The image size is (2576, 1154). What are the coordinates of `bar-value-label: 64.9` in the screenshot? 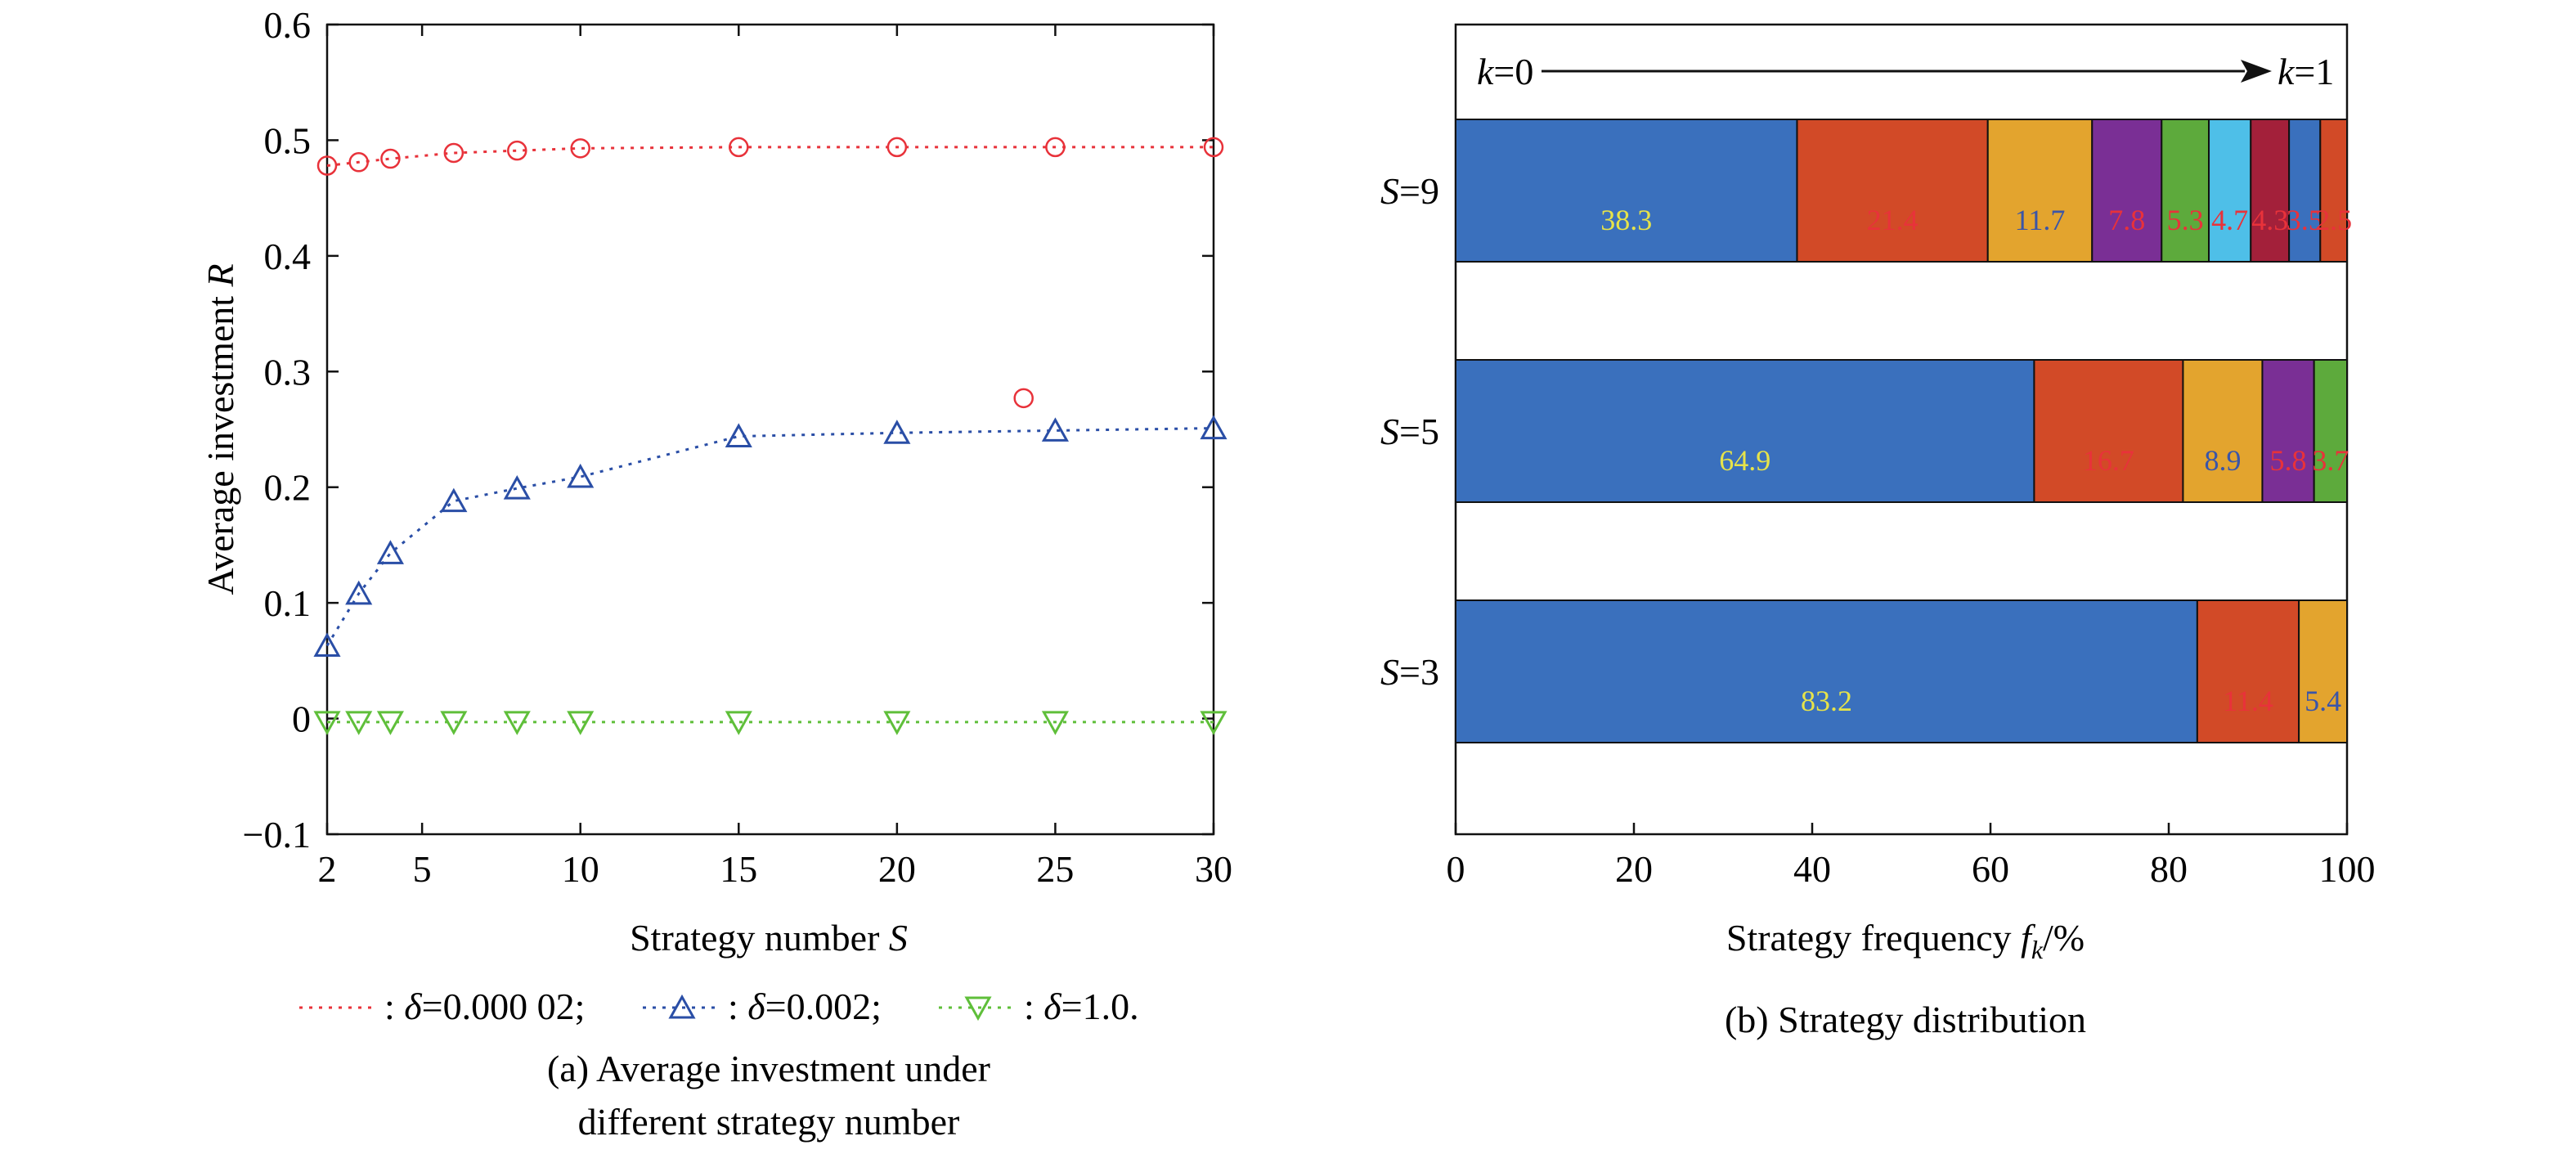 It's located at (1744, 460).